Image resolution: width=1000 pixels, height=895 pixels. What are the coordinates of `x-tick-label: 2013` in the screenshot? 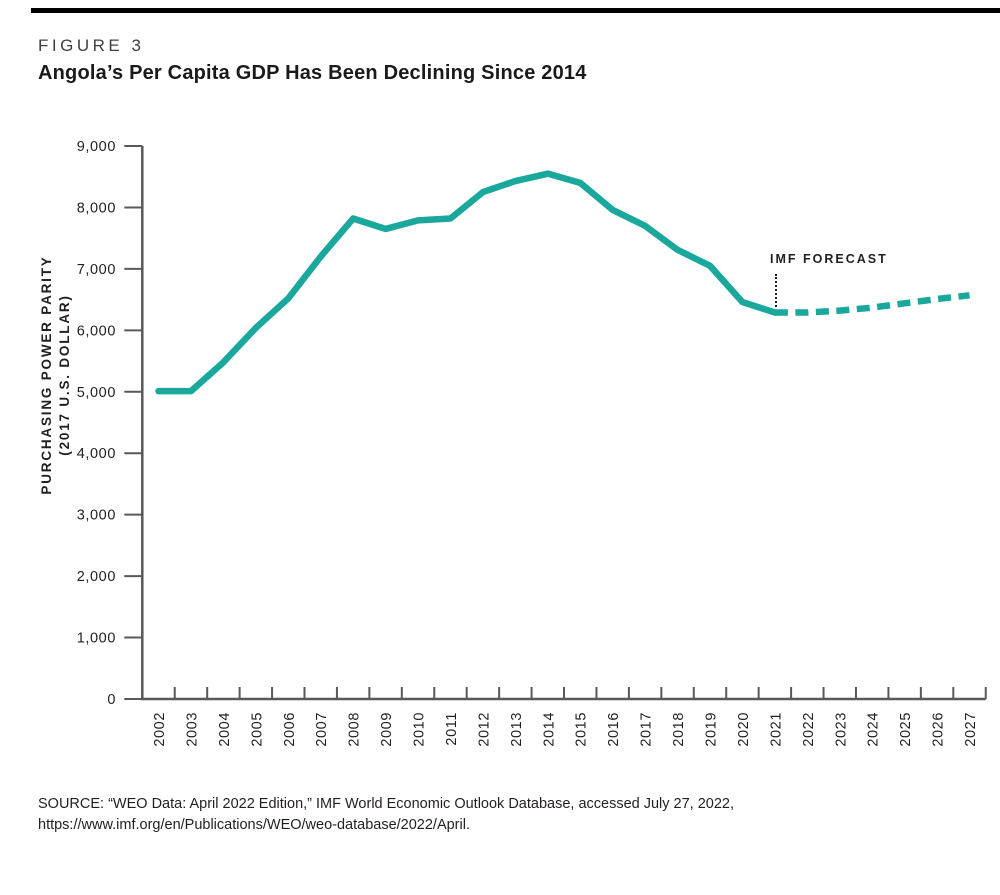 It's located at (517, 729).